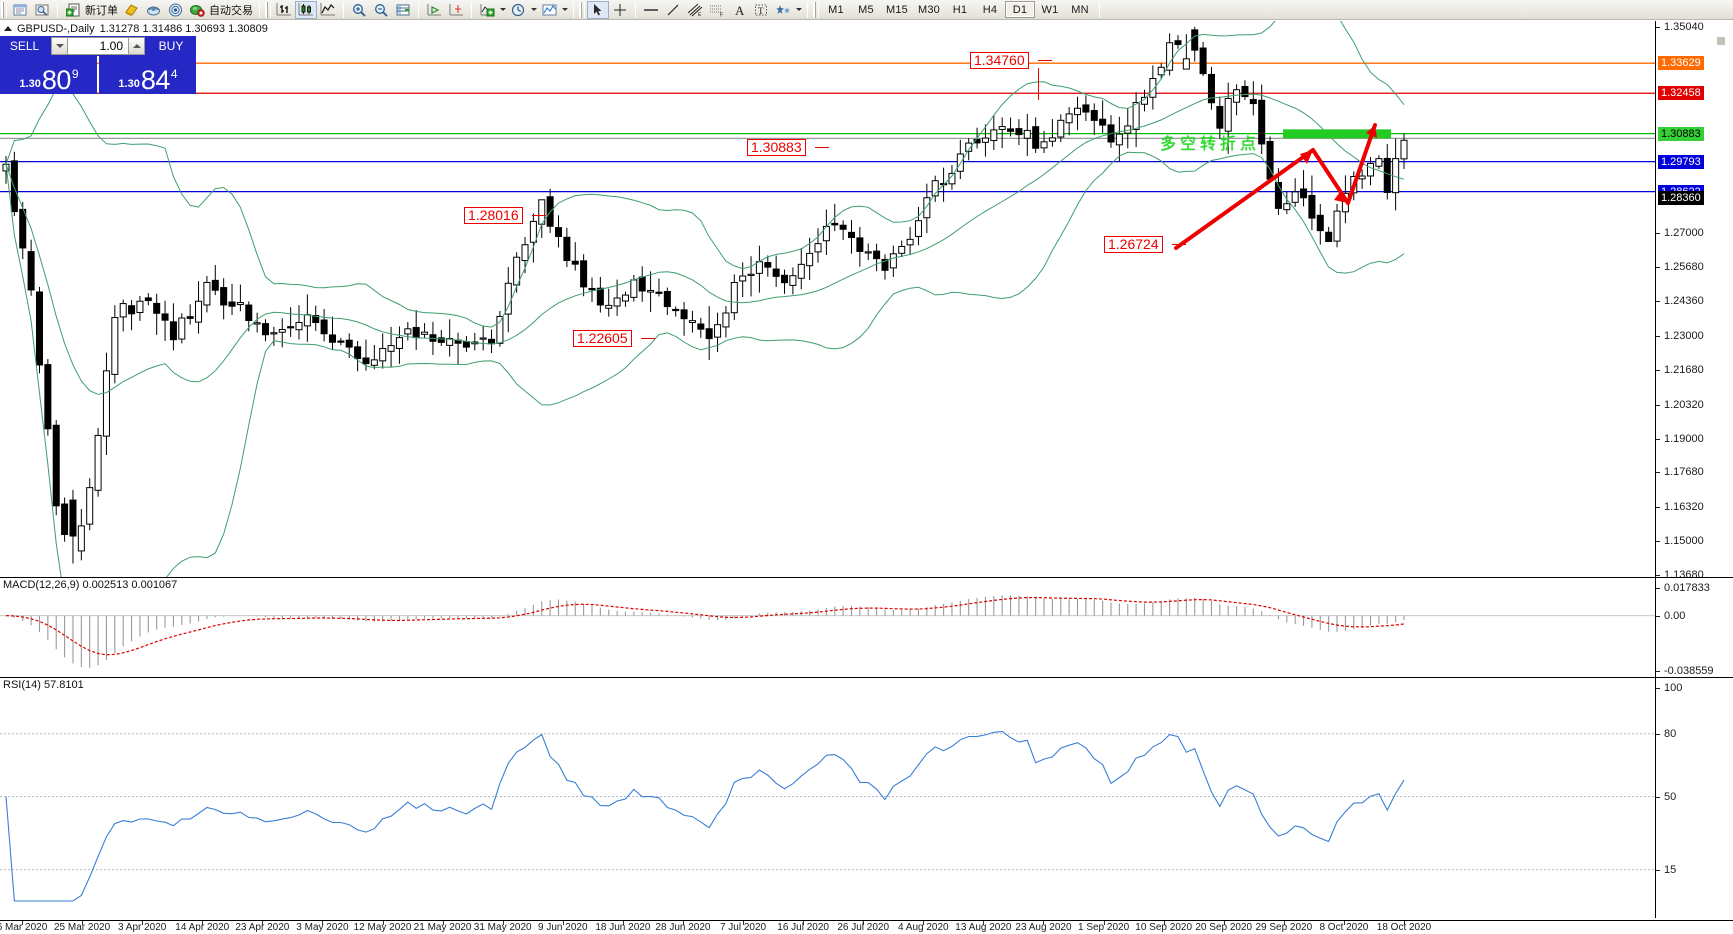  What do you see at coordinates (929, 9) in the screenshot?
I see `timeframe-m30: M30` at bounding box center [929, 9].